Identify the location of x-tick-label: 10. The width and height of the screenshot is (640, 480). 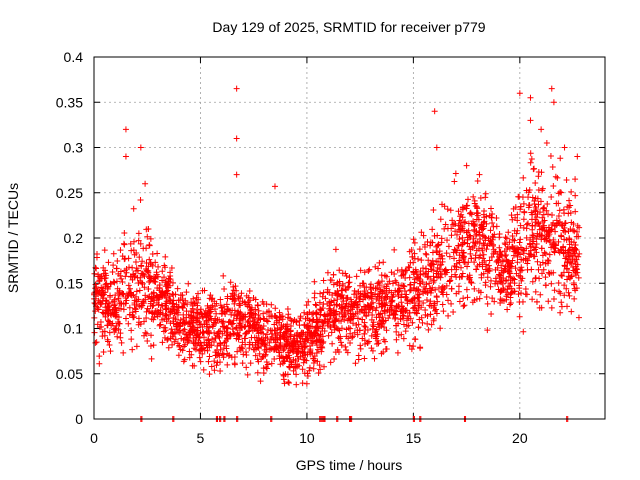
(307, 438).